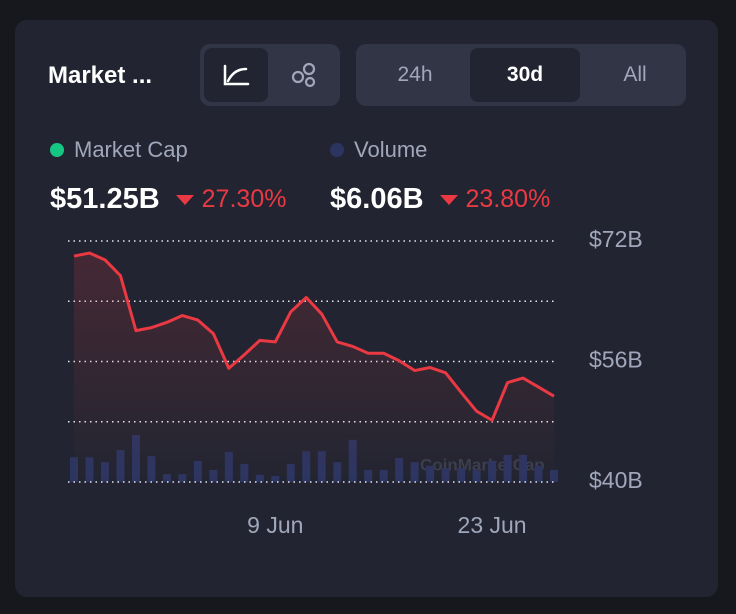  I want to click on legend-item: Volume, so click(378, 150).